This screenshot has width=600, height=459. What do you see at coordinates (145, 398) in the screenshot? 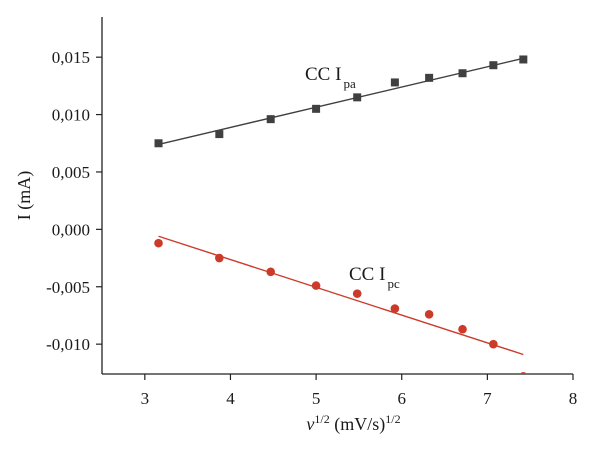
I see `x-tick-label: 3` at bounding box center [145, 398].